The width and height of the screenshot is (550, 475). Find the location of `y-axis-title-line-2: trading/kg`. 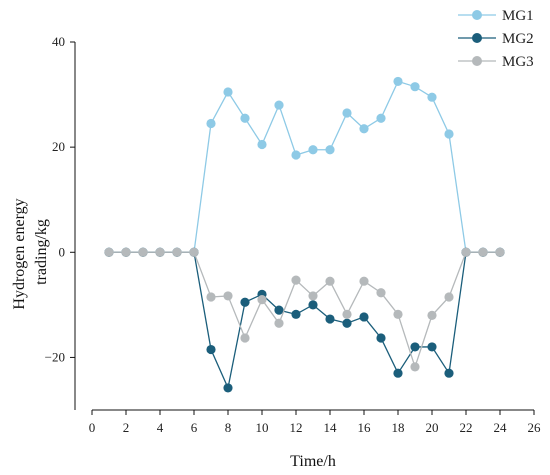

y-axis-title-line-2: trading/kg is located at coordinates (41, 252).